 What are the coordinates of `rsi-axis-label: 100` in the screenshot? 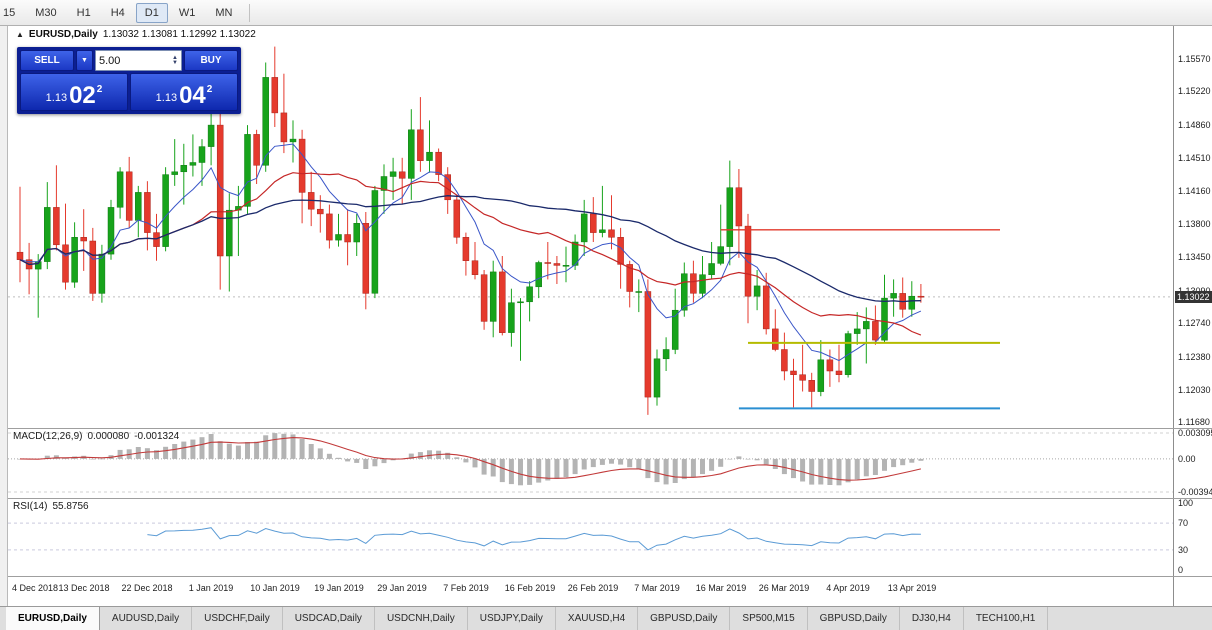 It's located at (1186, 503).